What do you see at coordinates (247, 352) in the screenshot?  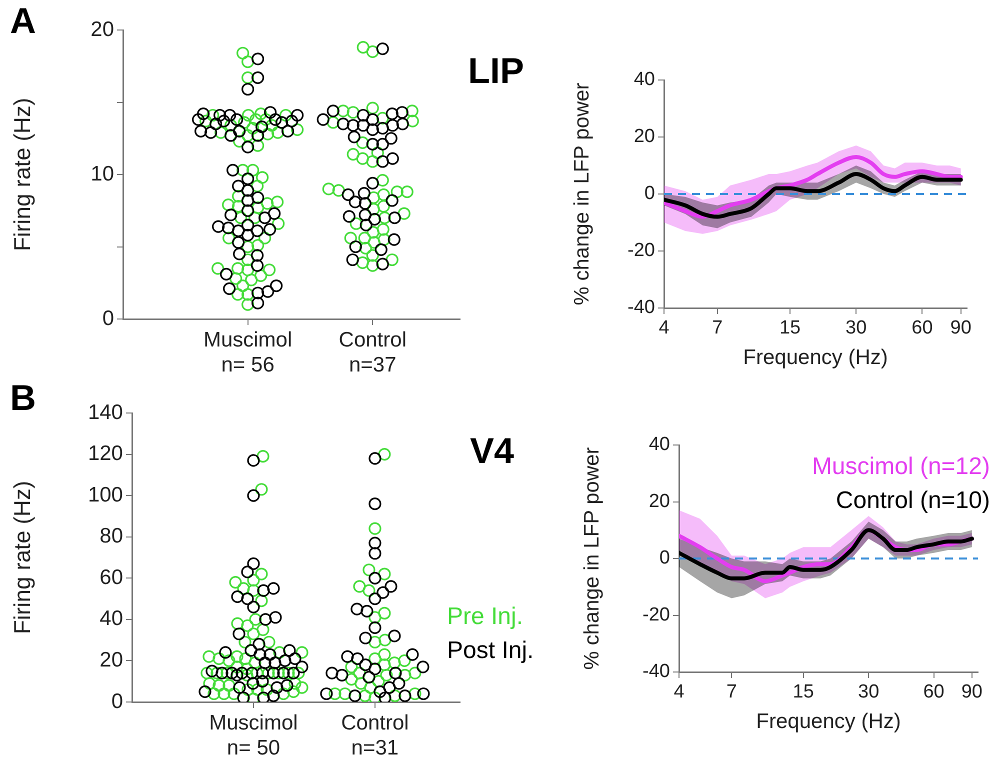 I see `x-tick-label: Muscimol n= 56` at bounding box center [247, 352].